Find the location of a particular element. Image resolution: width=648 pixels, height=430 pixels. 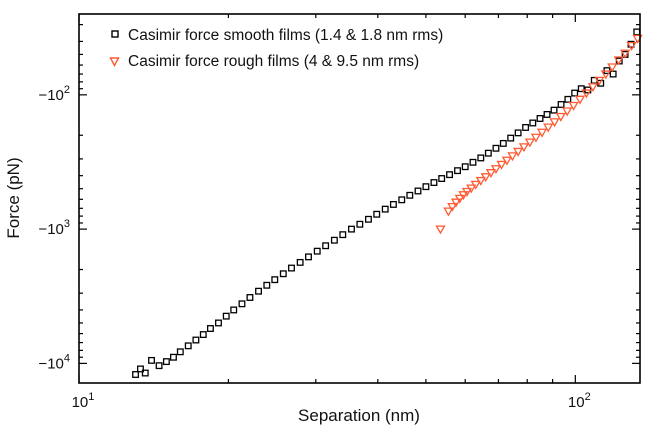

x-tick-label-exp: 1 is located at coordinates (91, 397).